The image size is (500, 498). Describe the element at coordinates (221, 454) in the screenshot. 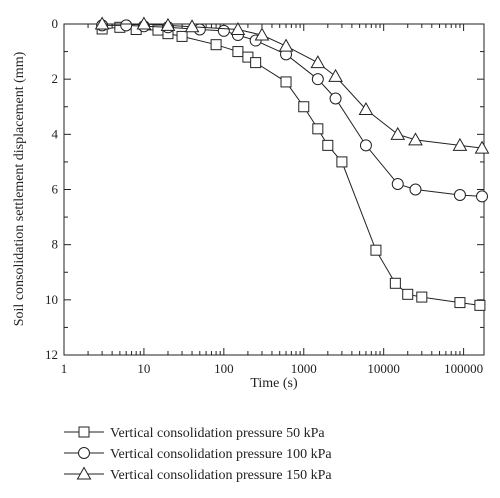

I see `legend-label: Vertical consolidation pressure 100 kPa` at that location.